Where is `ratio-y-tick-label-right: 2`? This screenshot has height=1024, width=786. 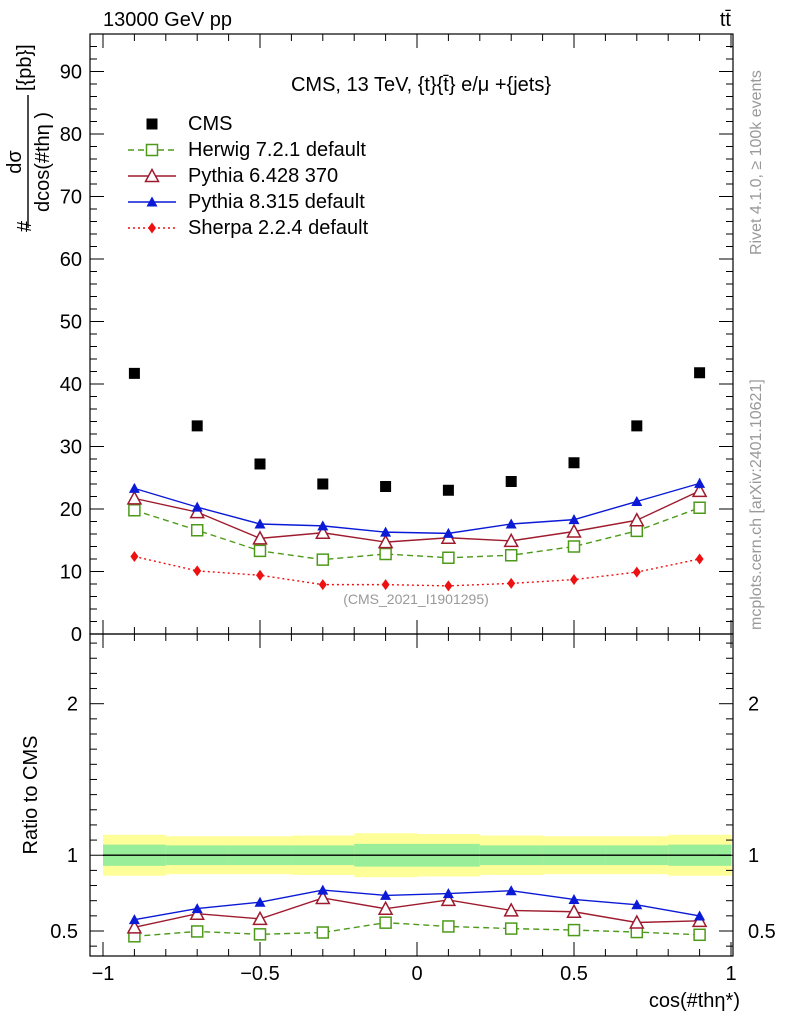
ratio-y-tick-label-right: 2 is located at coordinates (753, 705).